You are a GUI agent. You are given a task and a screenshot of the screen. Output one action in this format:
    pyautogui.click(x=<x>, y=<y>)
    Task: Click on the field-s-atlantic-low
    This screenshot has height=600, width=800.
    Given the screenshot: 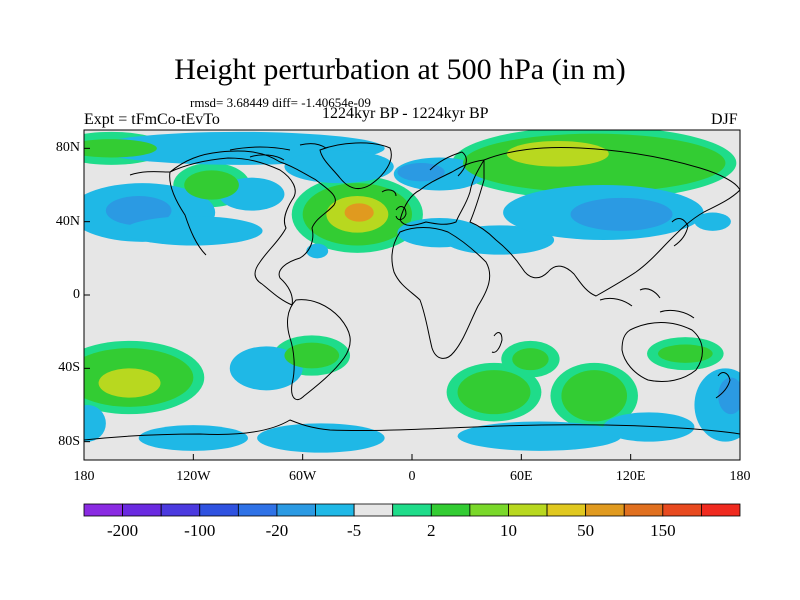 What is the action you would take?
    pyautogui.click(x=321, y=438)
    